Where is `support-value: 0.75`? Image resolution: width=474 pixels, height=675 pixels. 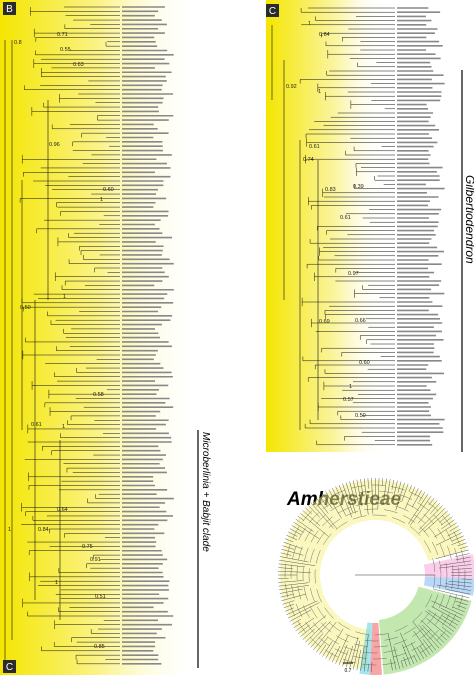 support-value: 0.75 is located at coordinates (87, 547).